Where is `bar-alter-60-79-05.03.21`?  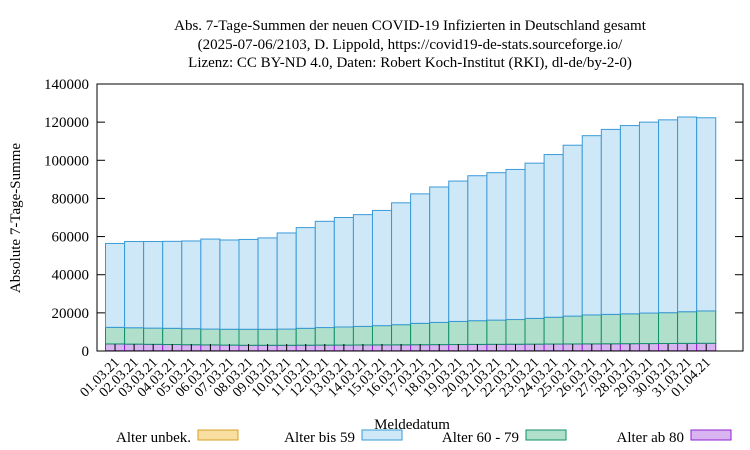 bar-alter-60-79-05.03.21 is located at coordinates (191, 337).